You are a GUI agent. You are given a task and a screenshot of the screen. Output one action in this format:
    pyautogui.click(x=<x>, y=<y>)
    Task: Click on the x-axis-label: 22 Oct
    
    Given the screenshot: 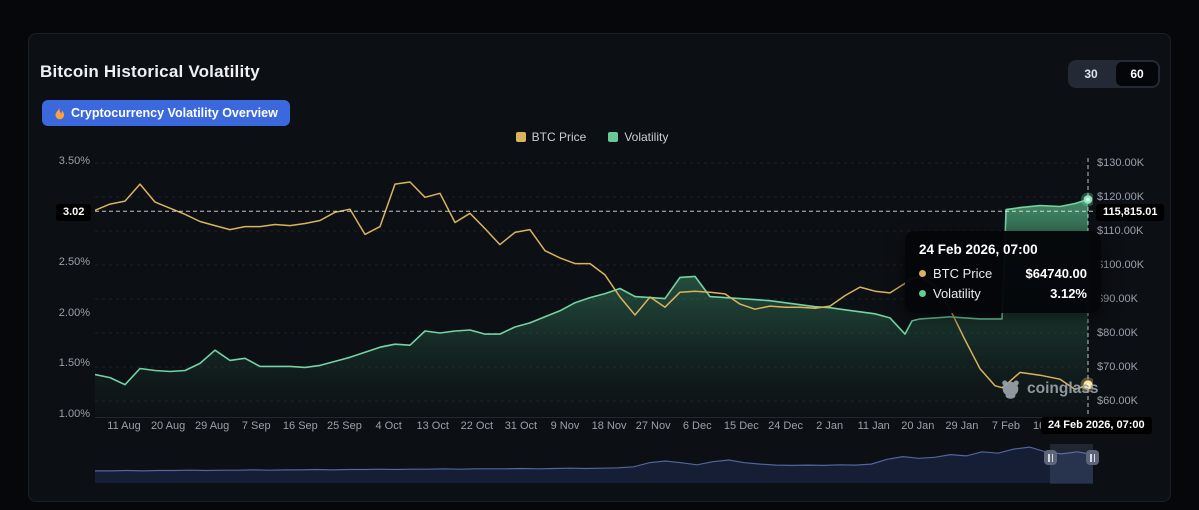 What is the action you would take?
    pyautogui.click(x=477, y=426)
    